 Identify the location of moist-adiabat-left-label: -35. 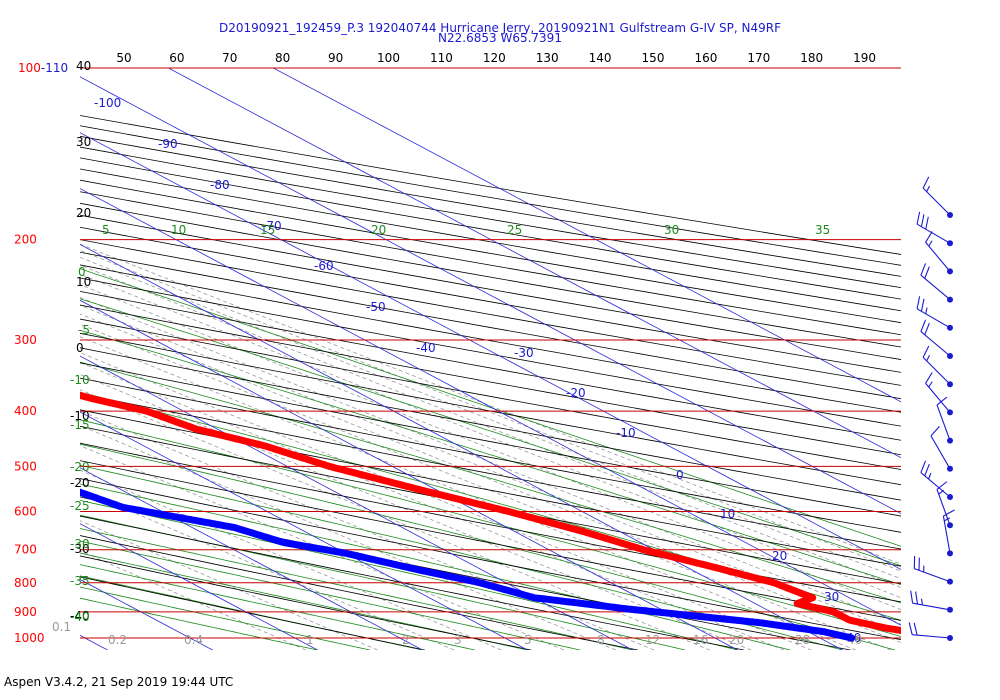
(80, 581).